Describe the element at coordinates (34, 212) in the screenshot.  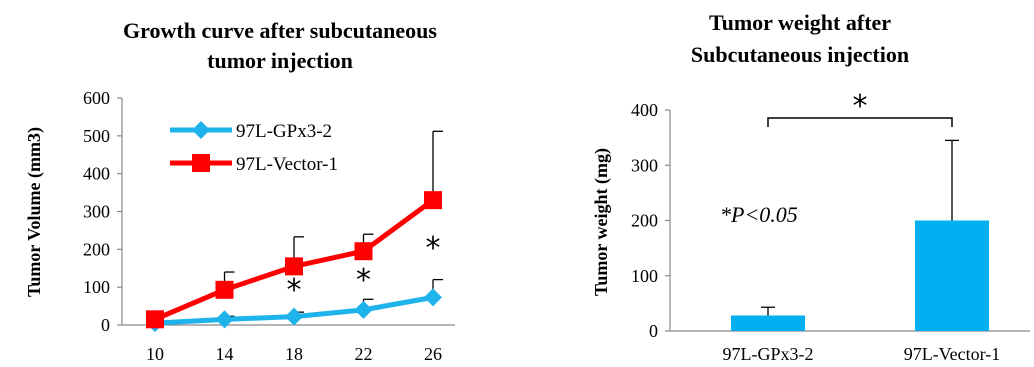
I see `line-chart-y-axis-label: Tumor Volume (mm3)` at that location.